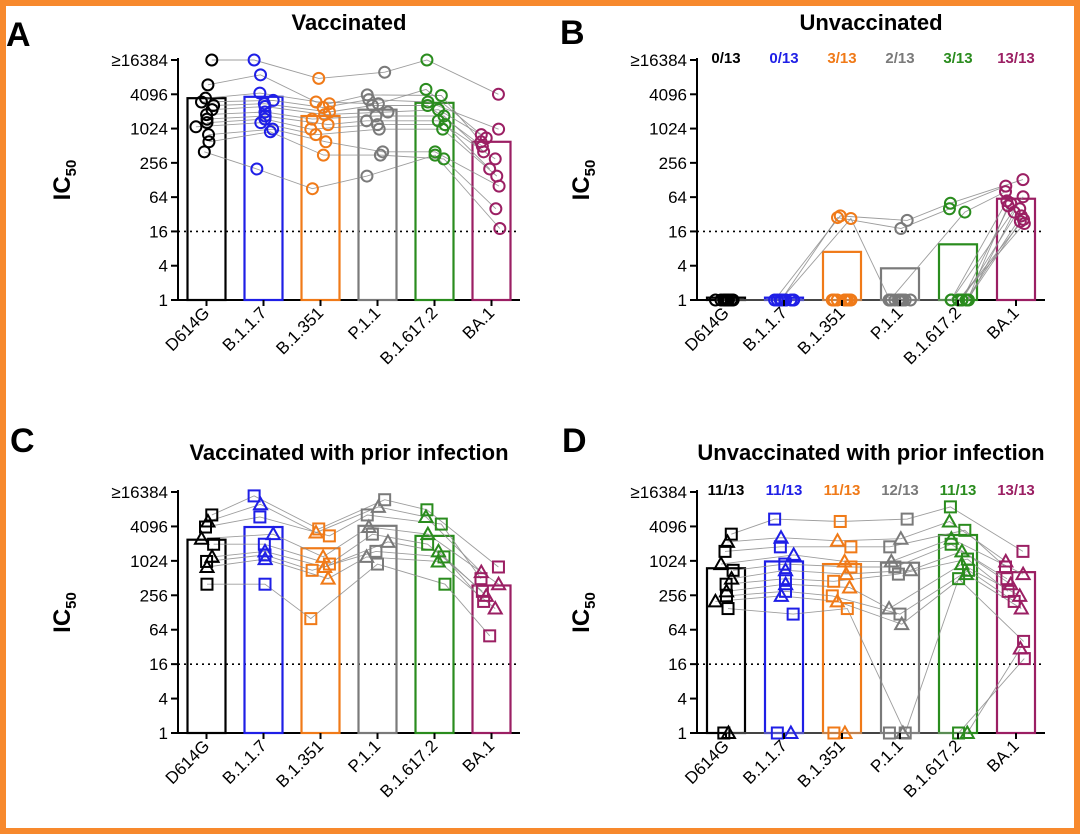 The width and height of the screenshot is (1080, 834). Describe the element at coordinates (1016, 58) in the screenshot. I see `fraction-label: 13/13` at that location.